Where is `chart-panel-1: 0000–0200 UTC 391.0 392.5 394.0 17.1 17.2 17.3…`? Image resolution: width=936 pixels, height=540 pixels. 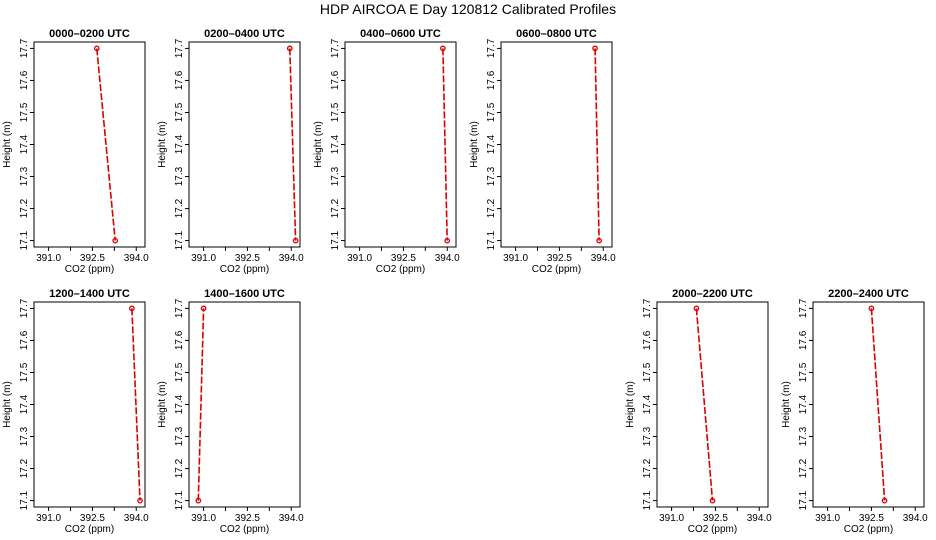
chart-panel-1: 0000–0200 UTC 391.0 392.5 394.0 17.1 17.2 17.3… is located at coordinates (75, 151).